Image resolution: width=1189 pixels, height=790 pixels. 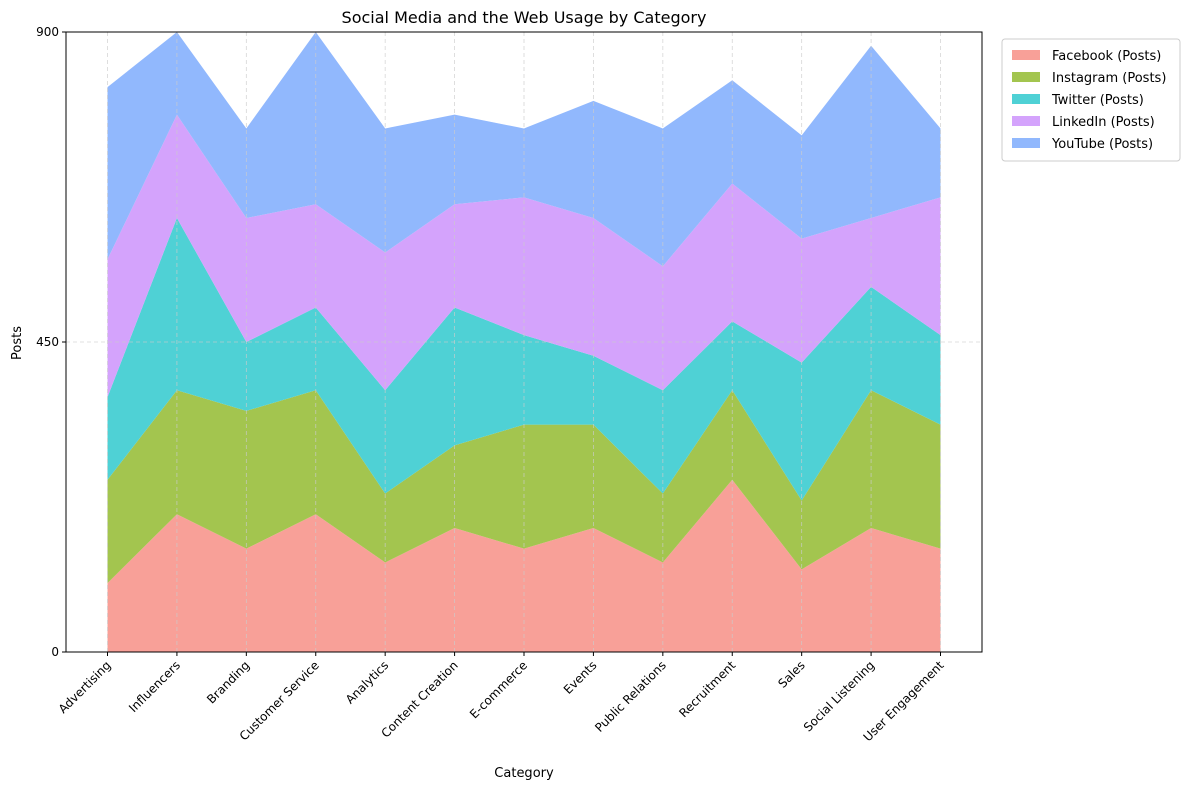 What do you see at coordinates (419, 699) in the screenshot?
I see `x-tick-label: Content Creation` at bounding box center [419, 699].